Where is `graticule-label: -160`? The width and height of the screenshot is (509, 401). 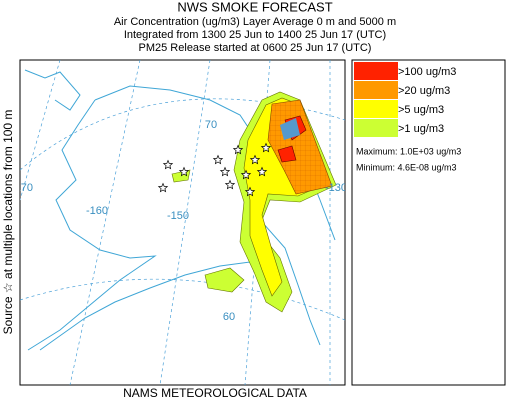
graticule-label: -160 is located at coordinates (97, 211).